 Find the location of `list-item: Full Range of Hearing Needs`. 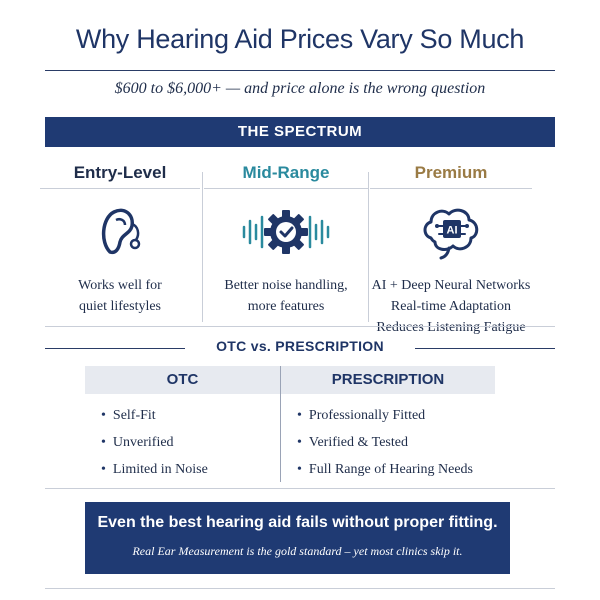

list-item: Full Range of Hearing Needs is located at coordinates (385, 469).